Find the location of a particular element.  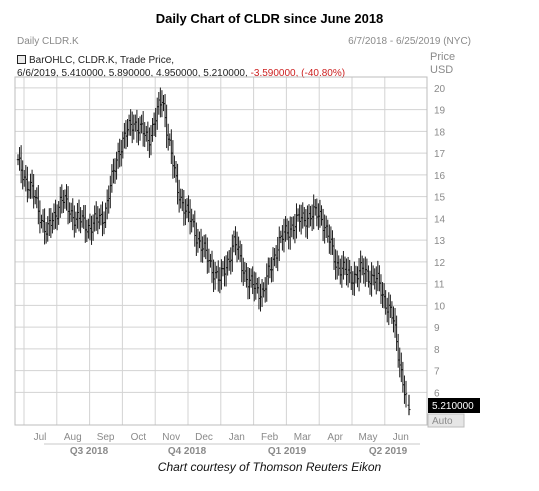

y-tick-label: 18 is located at coordinates (440, 132).